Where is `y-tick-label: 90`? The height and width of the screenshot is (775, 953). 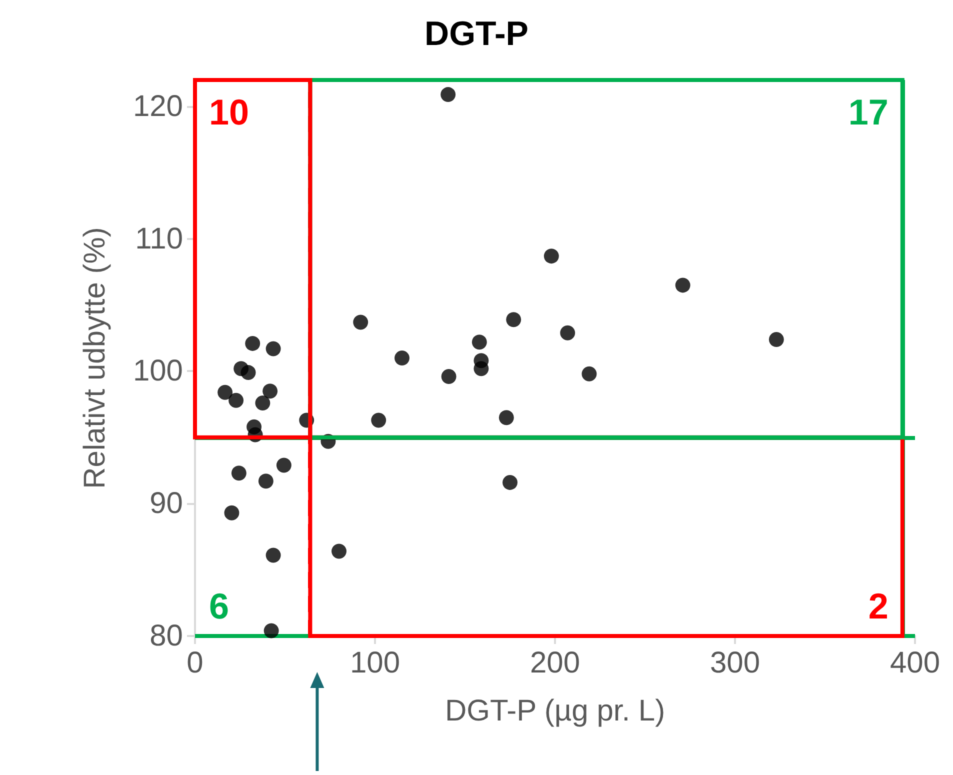 y-tick-label: 90 is located at coordinates (166, 503).